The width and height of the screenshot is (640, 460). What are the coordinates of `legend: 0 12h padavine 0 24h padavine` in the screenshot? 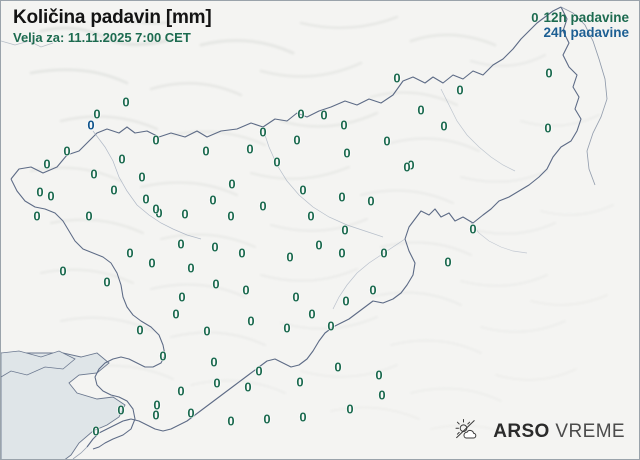 It's located at (580, 25).